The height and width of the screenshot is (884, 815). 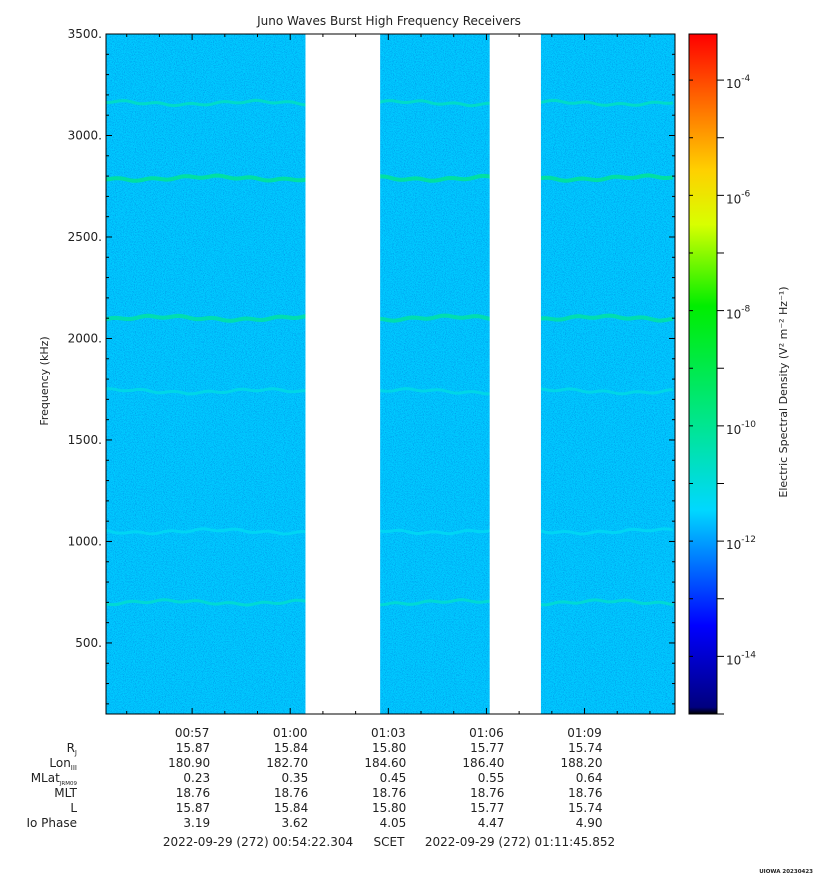 What do you see at coordinates (783, 391) in the screenshot?
I see `colorbar-label: Electric Spectral Density (V² m⁻² Hz⁻¹)` at bounding box center [783, 391].